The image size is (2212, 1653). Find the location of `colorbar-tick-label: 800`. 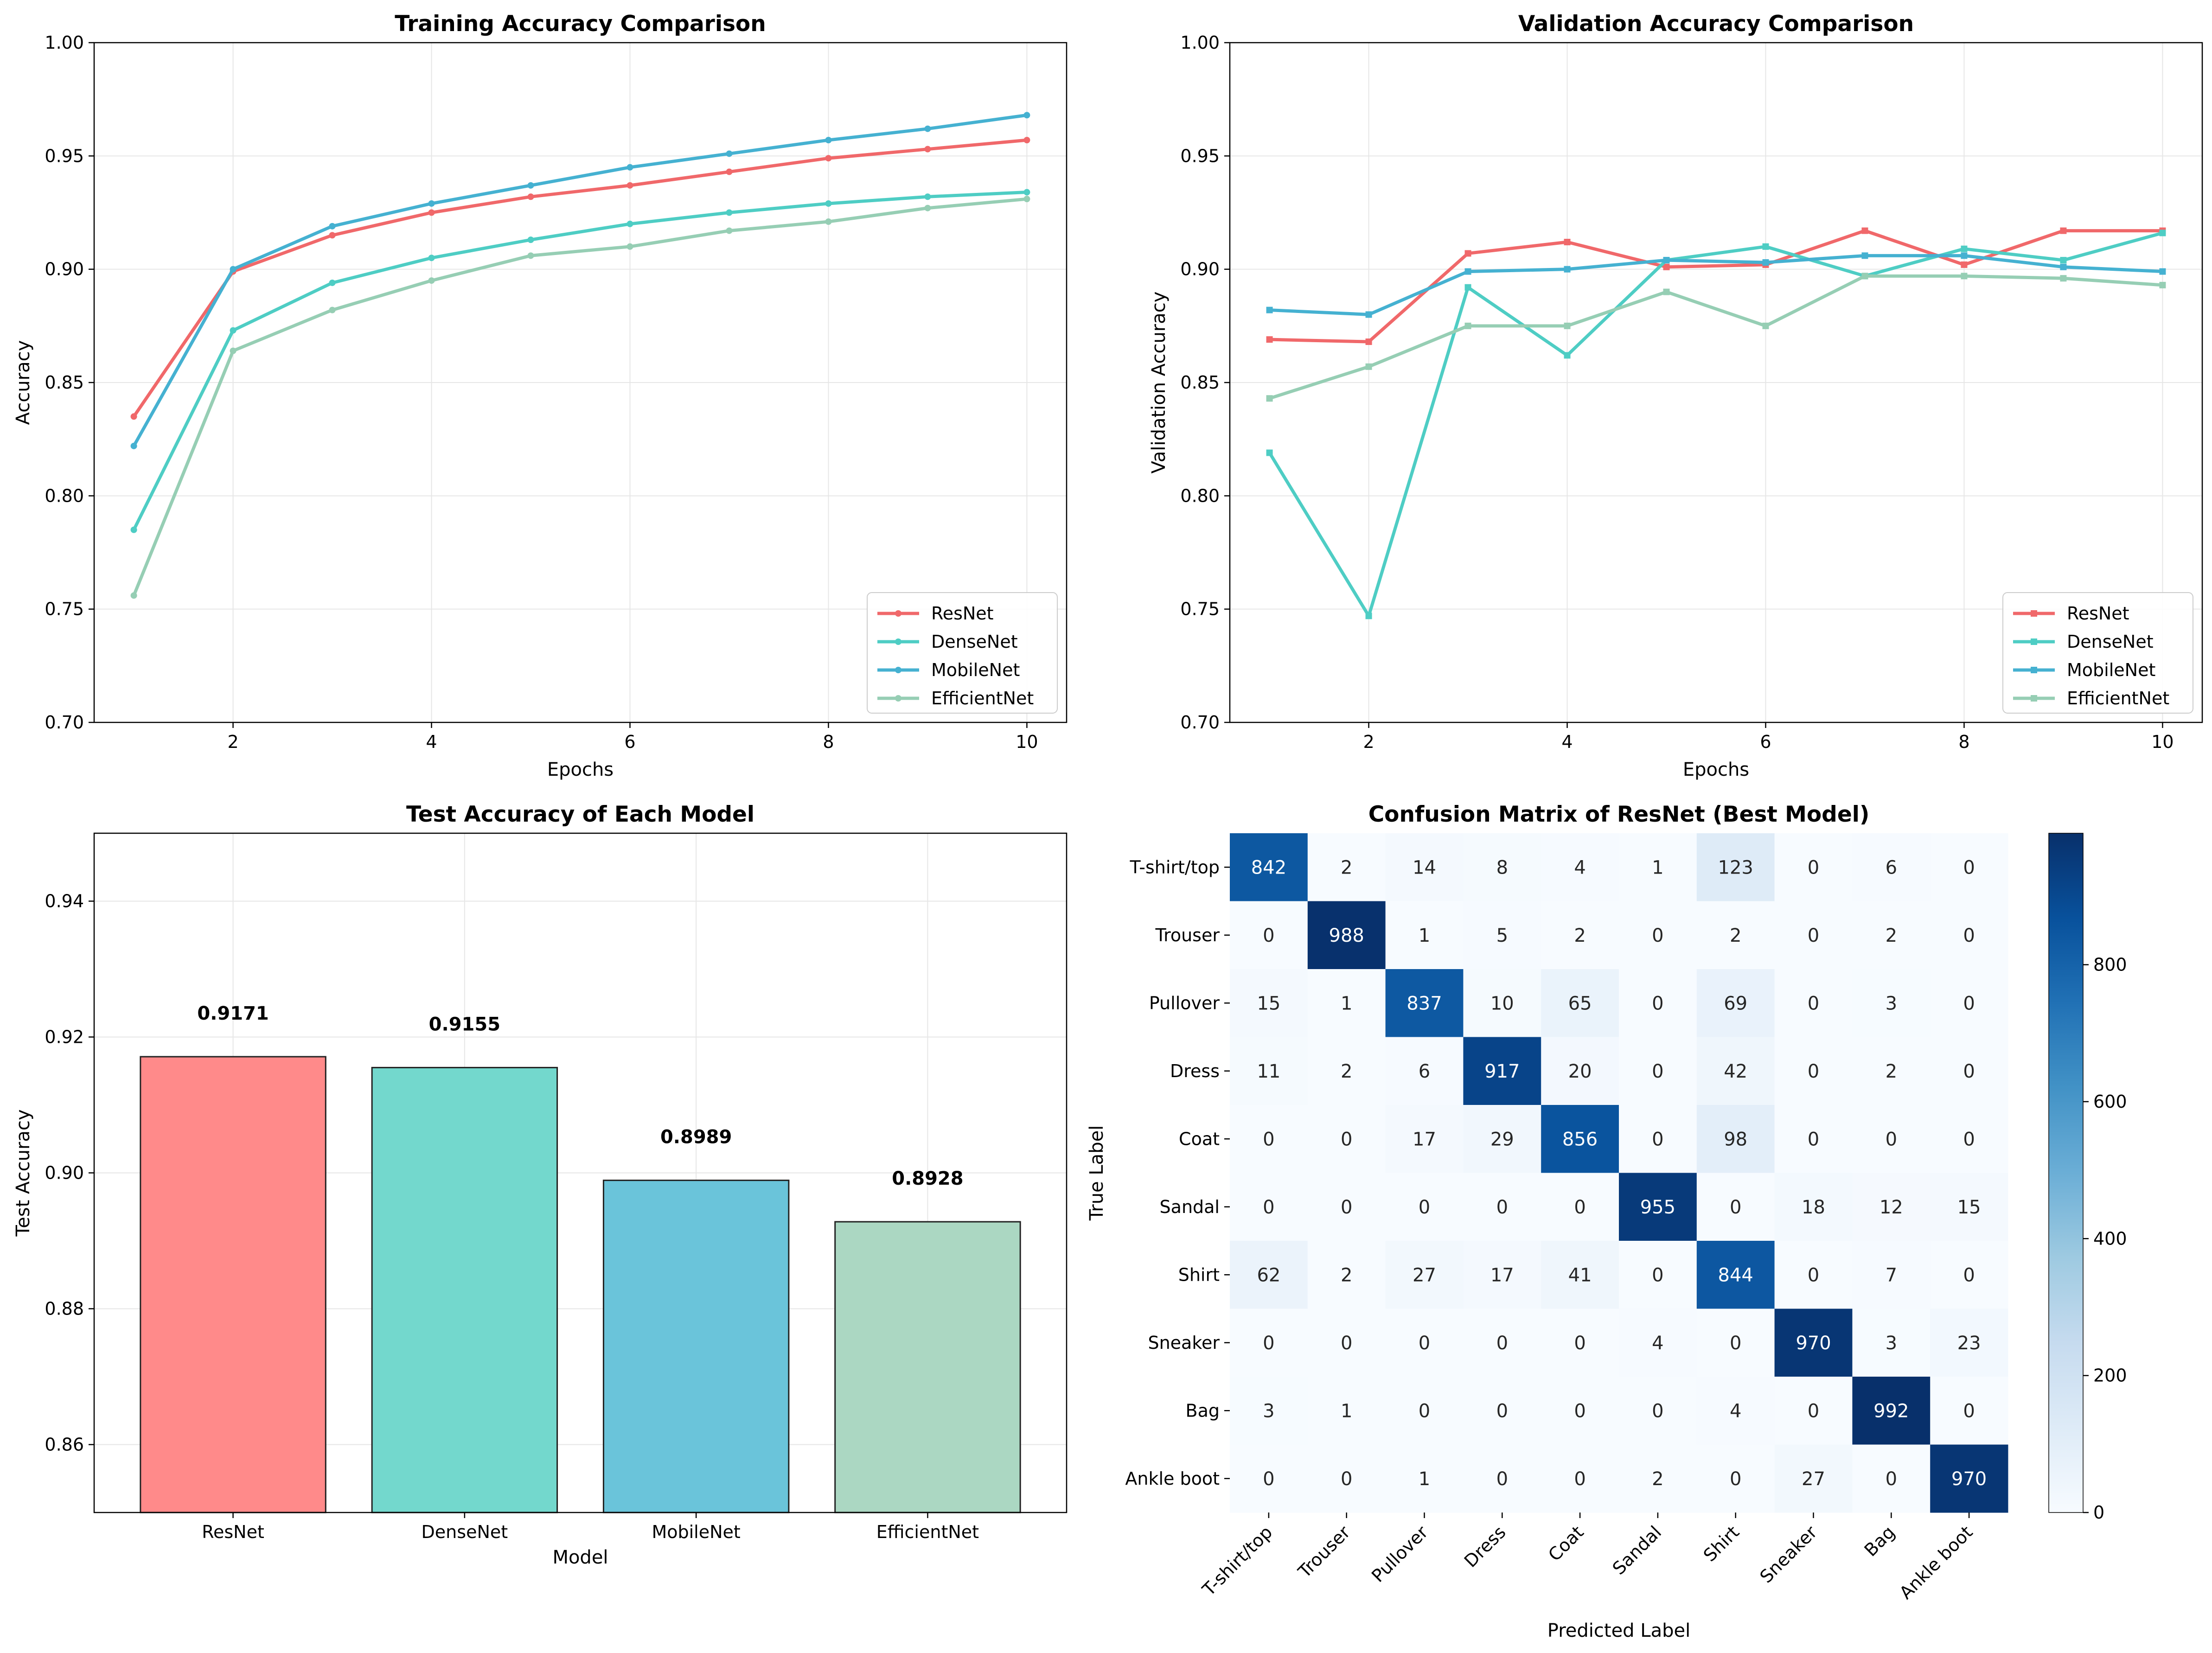

colorbar-tick-label: 800 is located at coordinates (2110, 965).